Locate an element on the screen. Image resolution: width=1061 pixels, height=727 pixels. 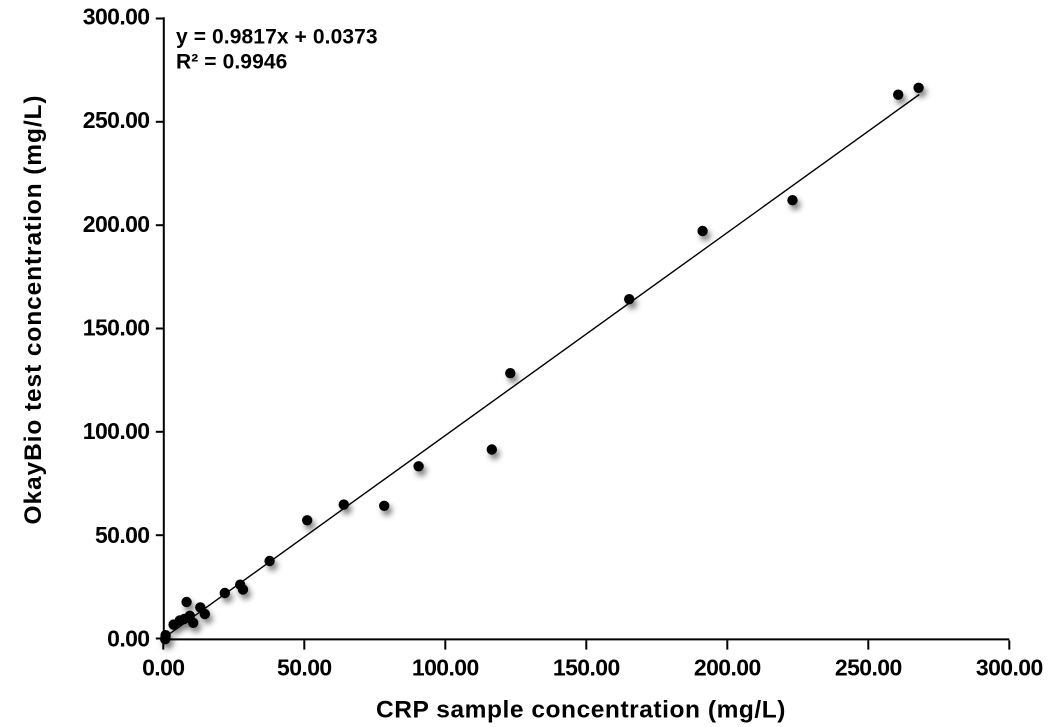
svg-text:CRP sample concentration (mg/L: CRP sample concentration (mg/L) is located at coordinates (581, 710).